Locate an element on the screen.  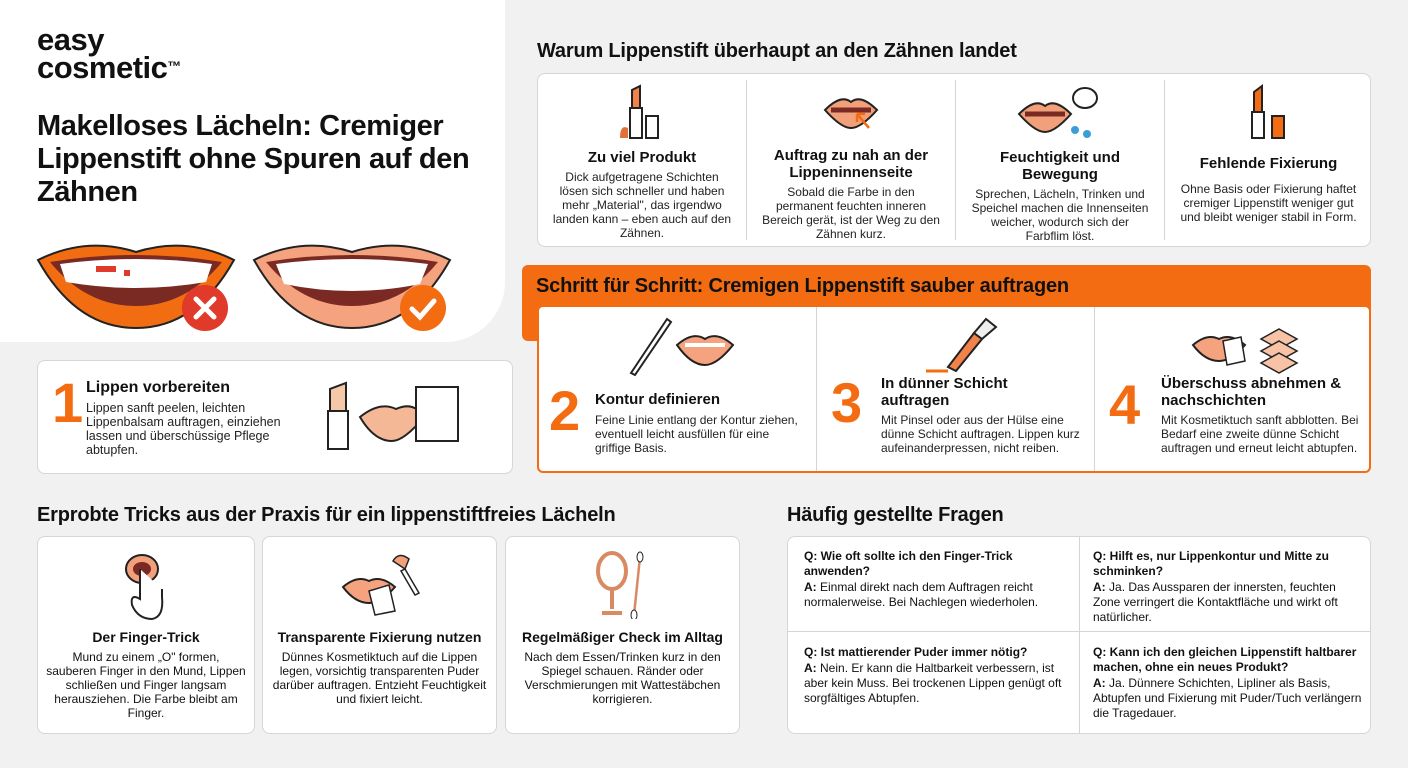
brand-logo: easy cosmetic™ is located at coordinates (109, 53).